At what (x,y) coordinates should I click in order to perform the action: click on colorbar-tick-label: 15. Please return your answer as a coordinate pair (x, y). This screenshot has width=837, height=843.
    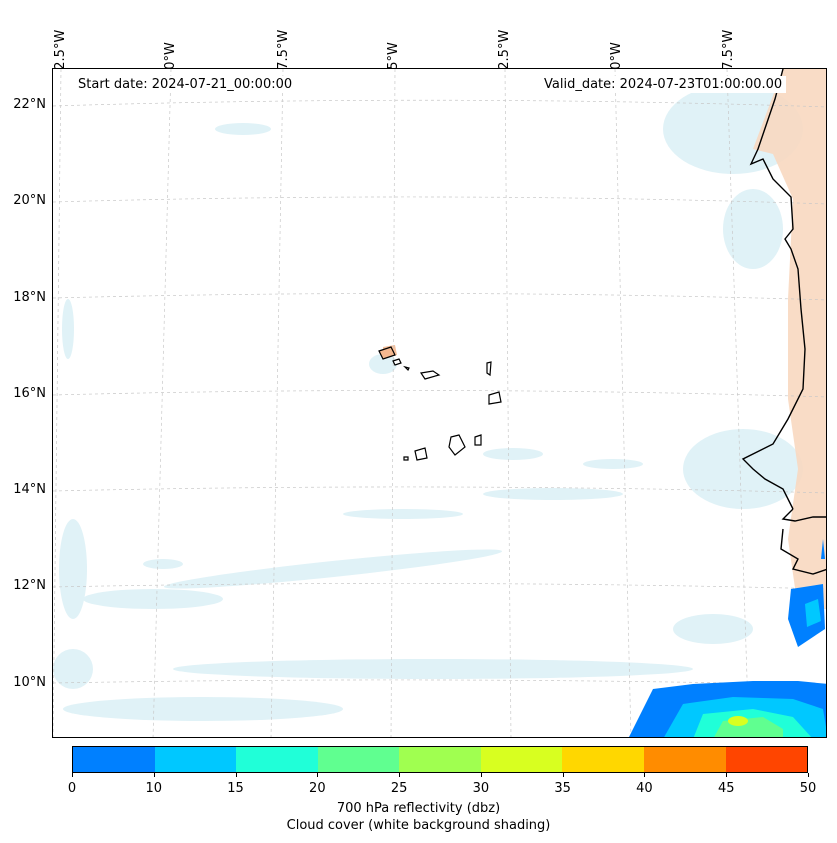
    Looking at the image, I should click on (235, 788).